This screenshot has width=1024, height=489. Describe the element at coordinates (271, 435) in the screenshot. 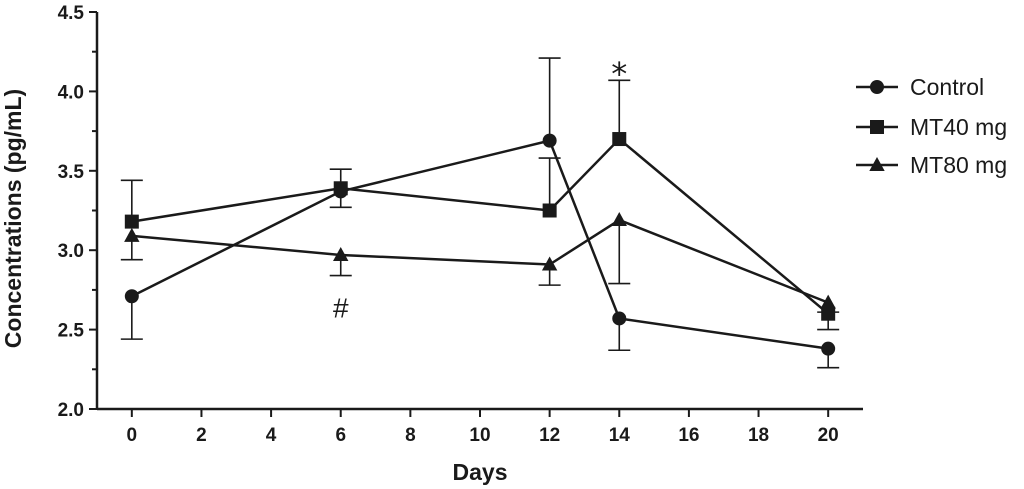

I see `x-tick-label: 4` at that location.